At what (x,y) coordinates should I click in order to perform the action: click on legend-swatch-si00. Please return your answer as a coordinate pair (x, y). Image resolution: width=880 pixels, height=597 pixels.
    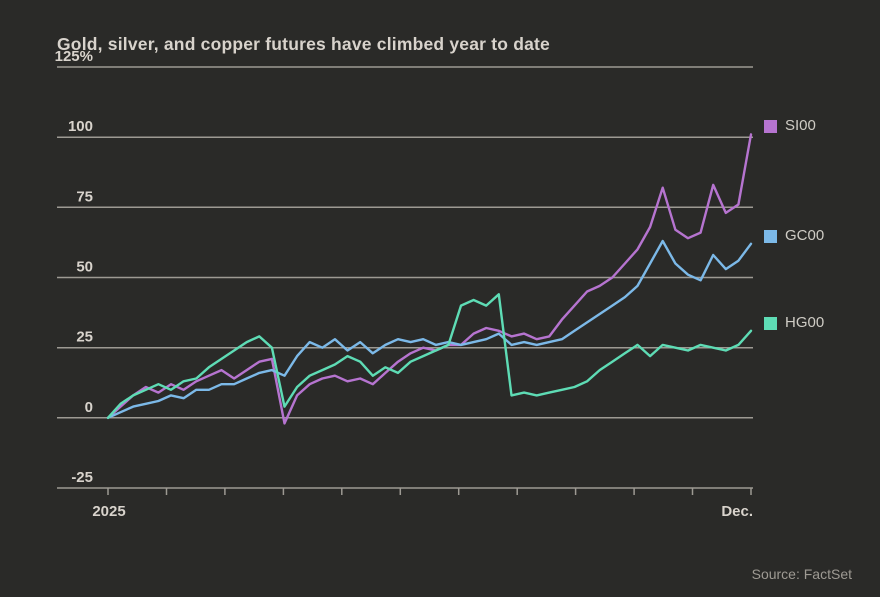
    Looking at the image, I should click on (770, 126).